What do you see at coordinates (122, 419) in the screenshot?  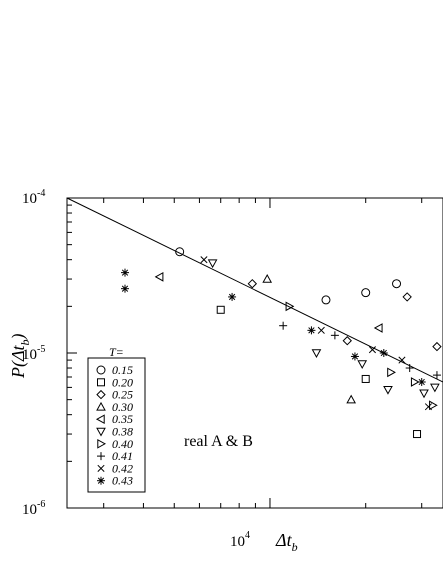 I see `legend-label: 0.35` at bounding box center [122, 419].